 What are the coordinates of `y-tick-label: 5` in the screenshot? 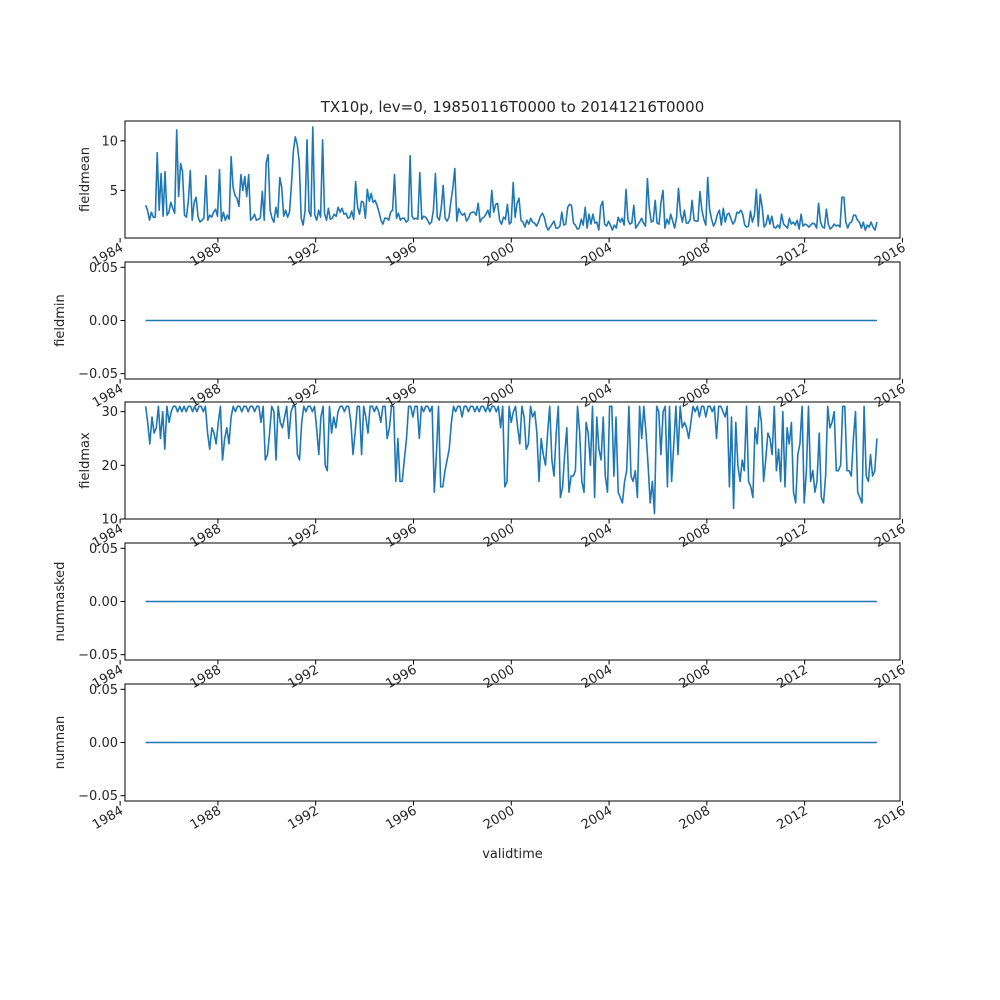 It's located at (114, 191).